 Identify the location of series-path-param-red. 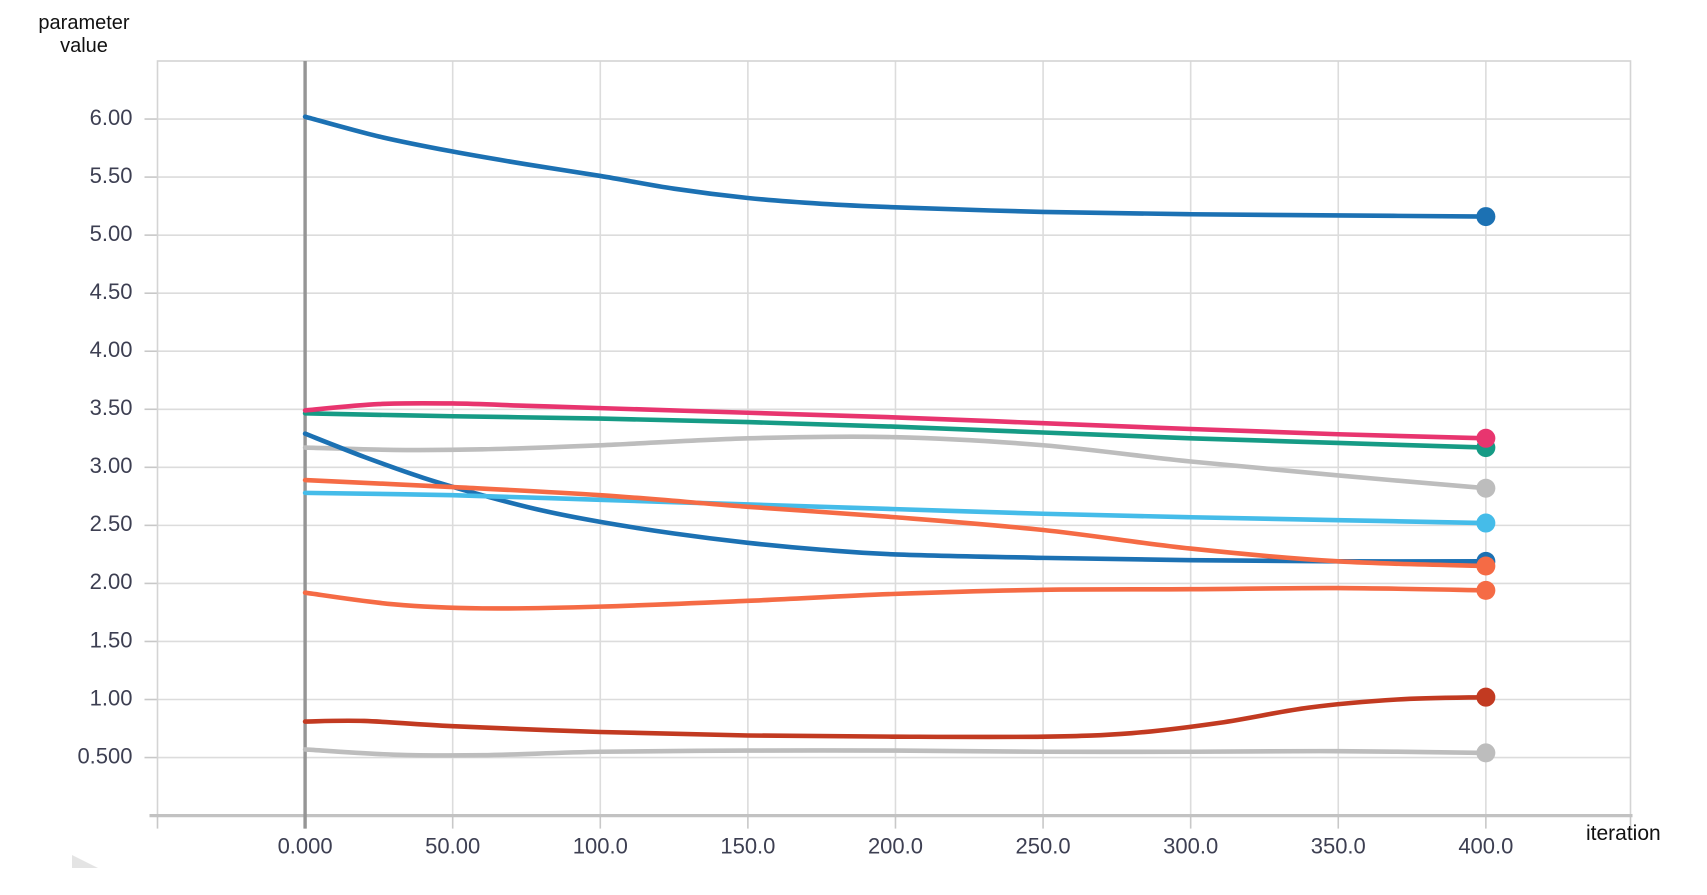
(895, 717).